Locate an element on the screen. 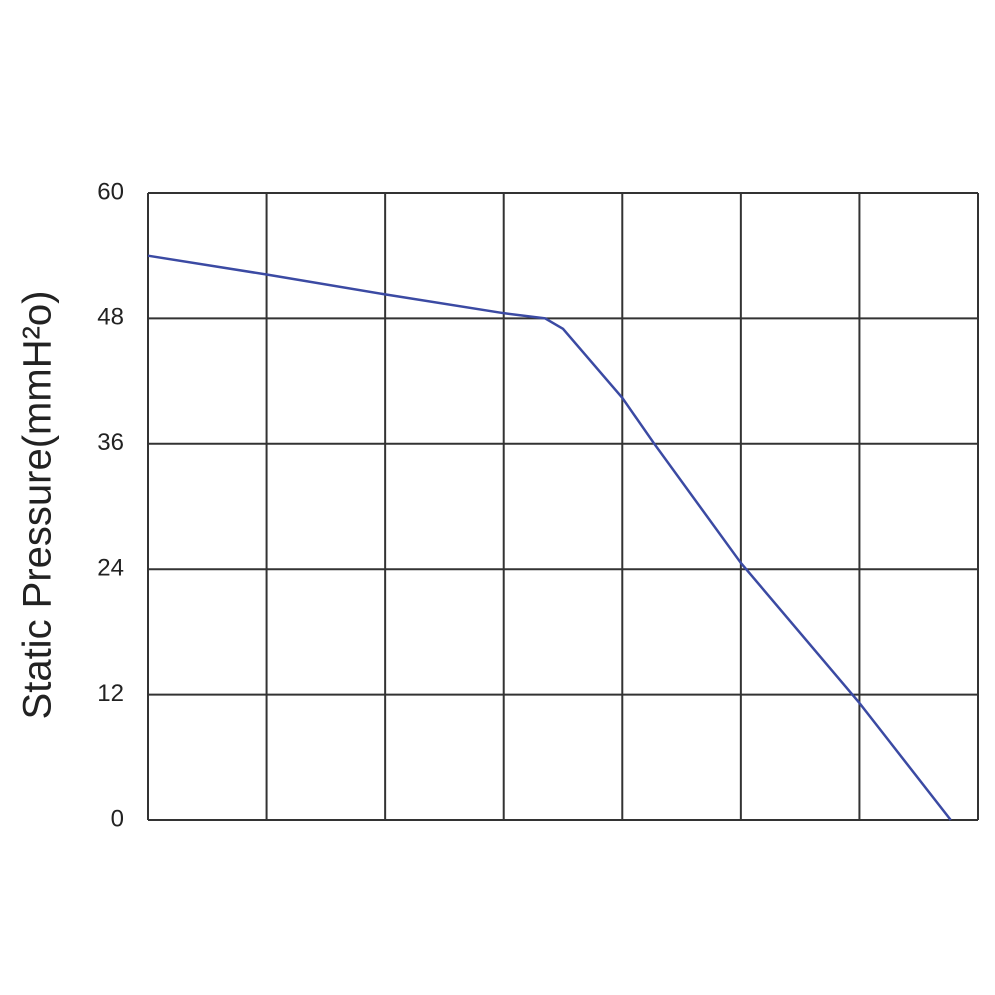 This screenshot has height=995, width=995. y-tick-label: 24 is located at coordinates (110, 568).